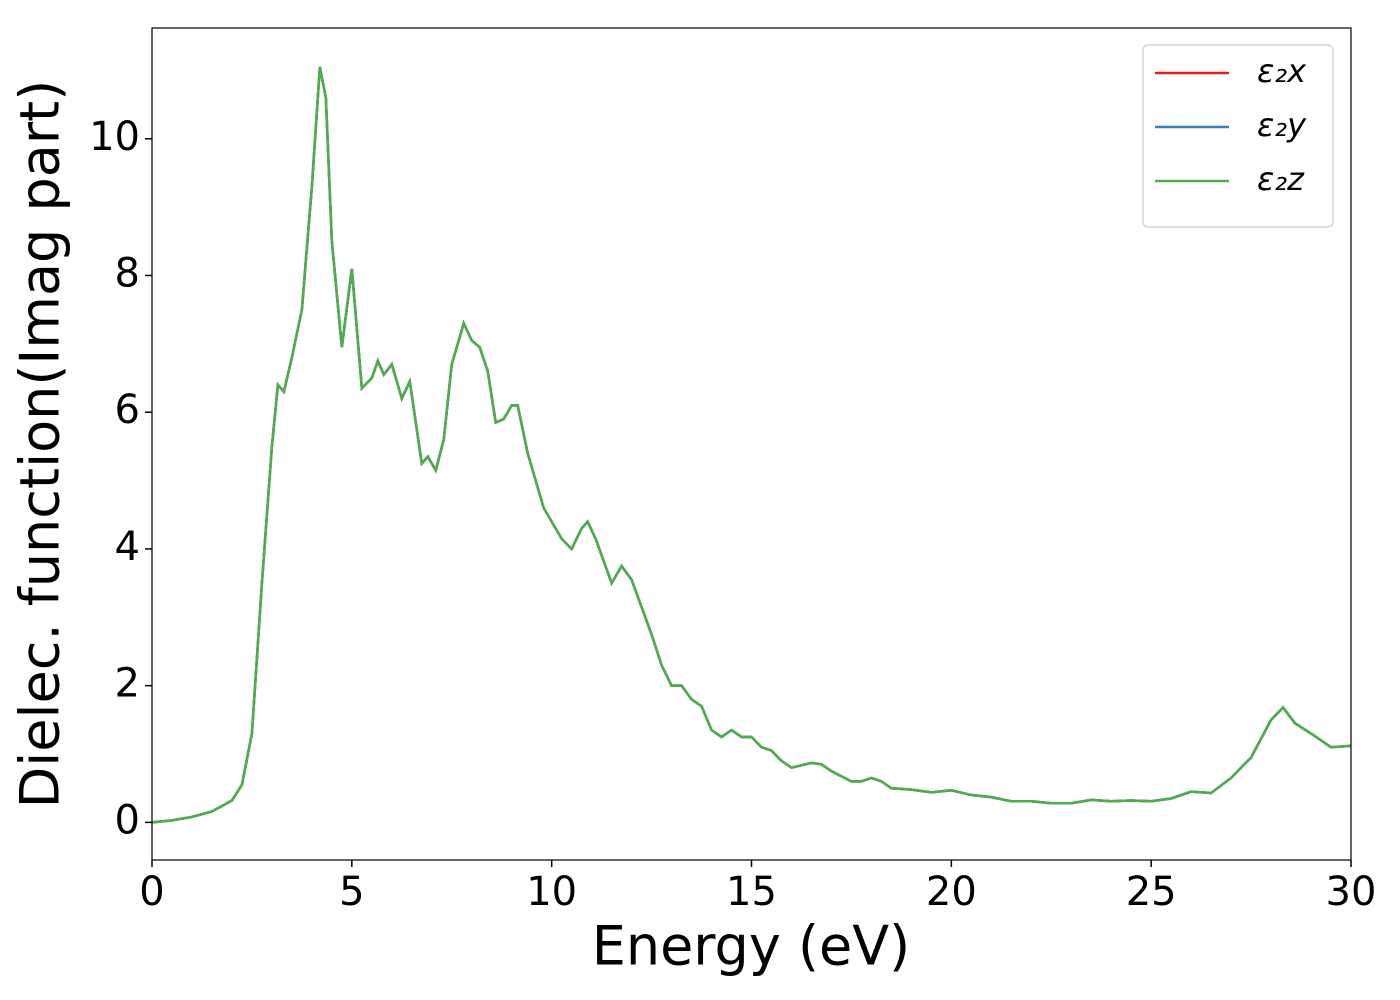 The image size is (1400, 1000). What do you see at coordinates (1282, 71) in the screenshot?
I see `legend-label: ε₂x` at bounding box center [1282, 71].